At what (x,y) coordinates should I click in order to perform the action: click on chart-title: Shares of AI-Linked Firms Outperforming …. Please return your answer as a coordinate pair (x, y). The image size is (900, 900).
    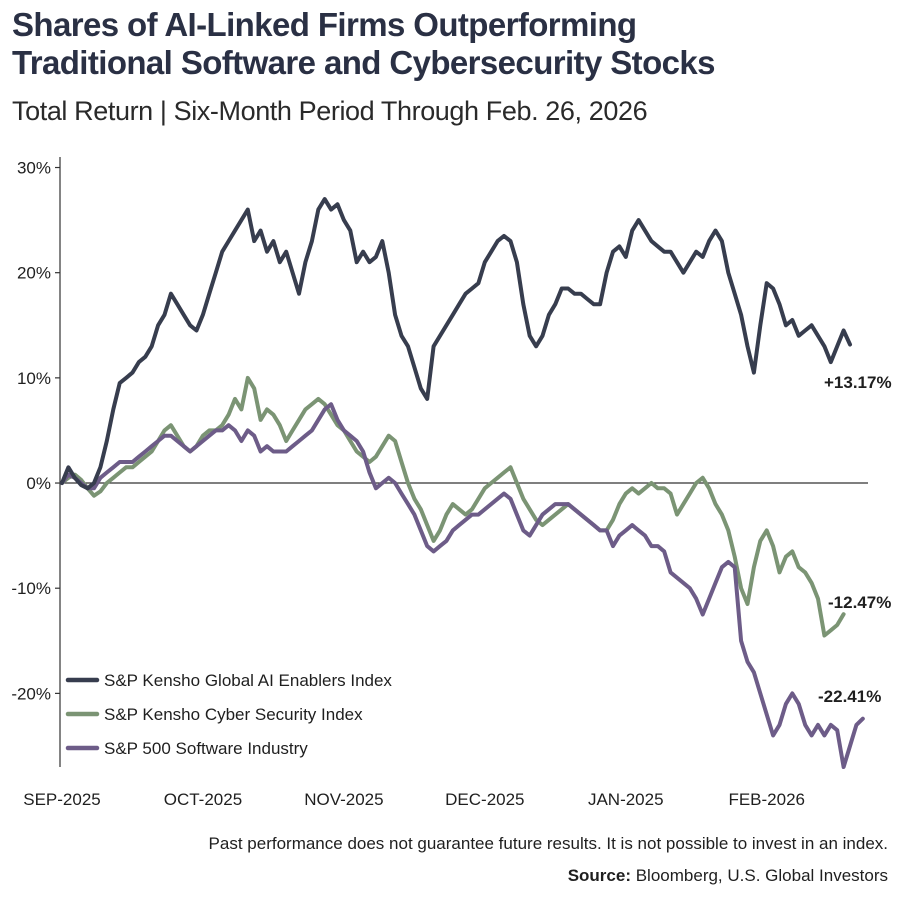
    Looking at the image, I should click on (363, 44).